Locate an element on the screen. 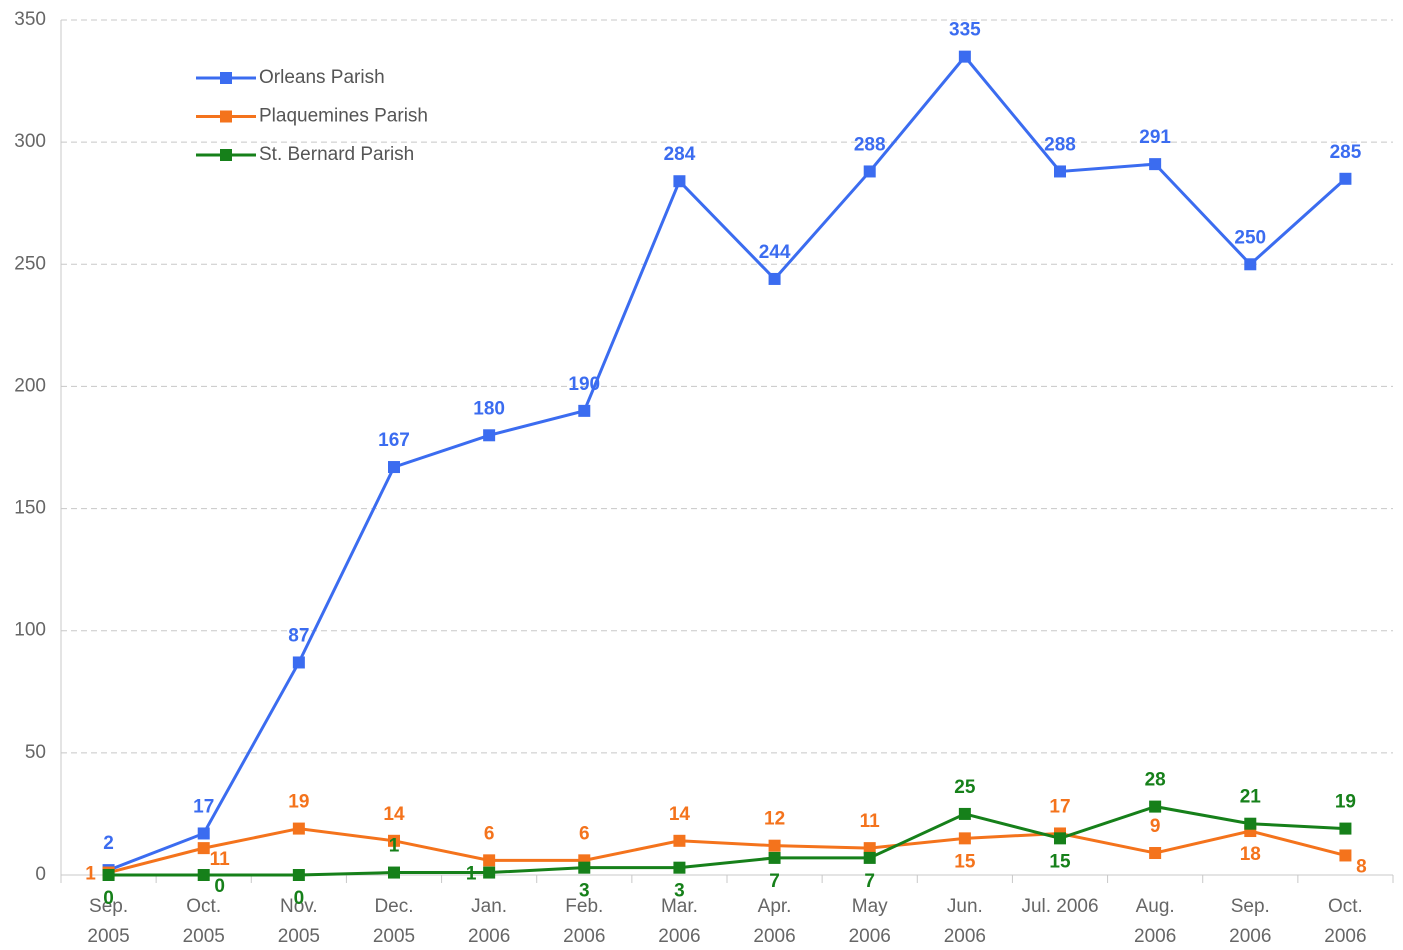 The width and height of the screenshot is (1403, 950). x-tick-label: Nov. is located at coordinates (299, 906).